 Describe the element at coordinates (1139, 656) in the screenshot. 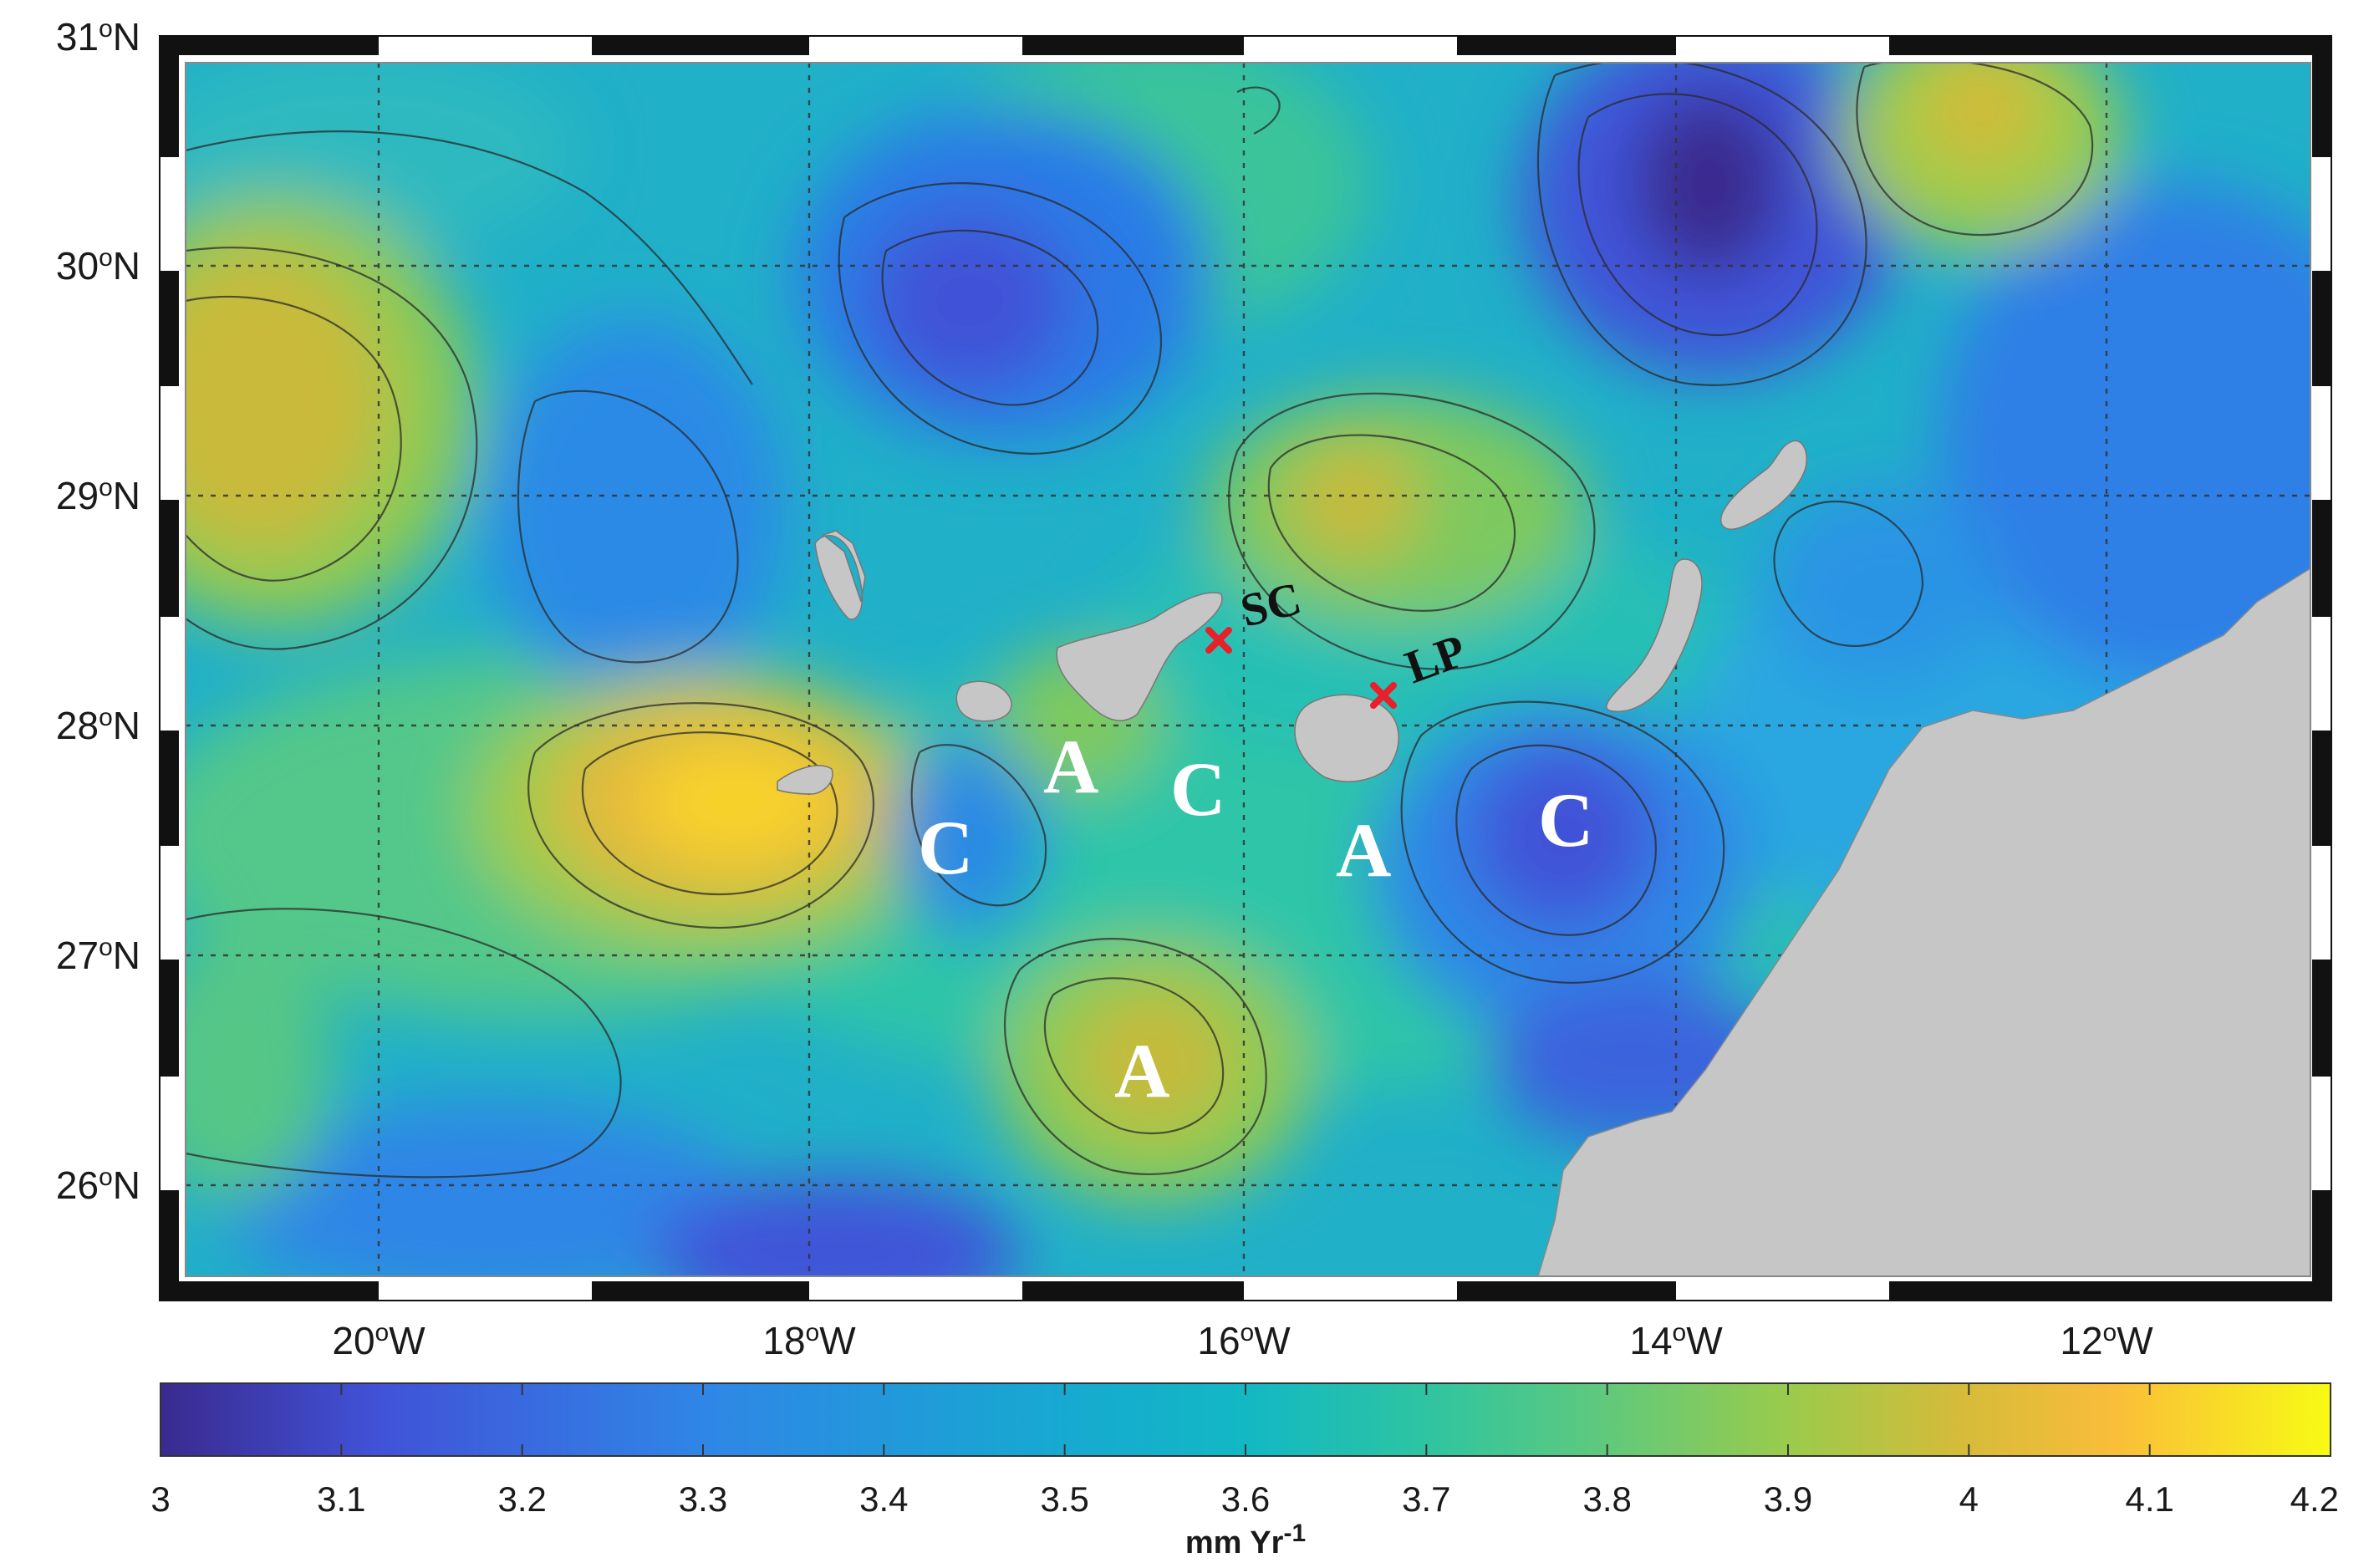

I see `island-tenerife` at that location.